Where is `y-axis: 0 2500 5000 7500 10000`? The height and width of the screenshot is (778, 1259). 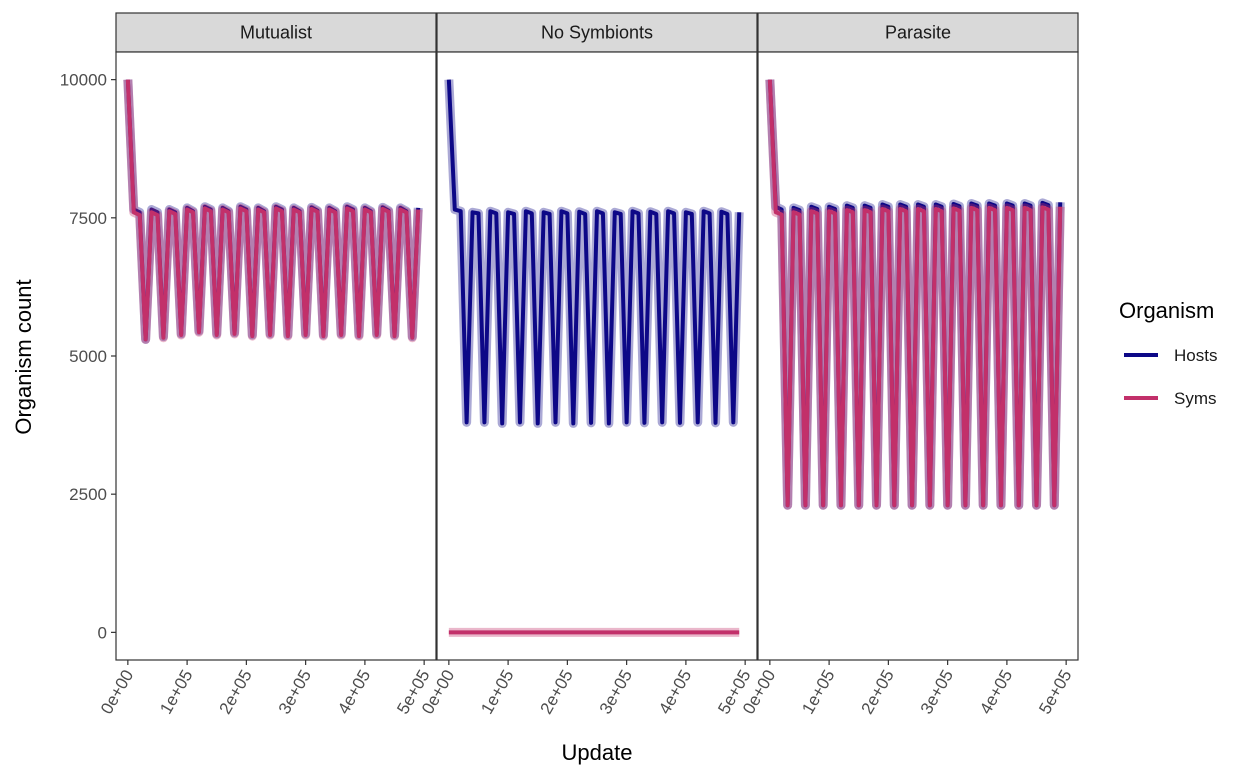 y-axis: 0 2500 5000 7500 10000 is located at coordinates (88, 356).